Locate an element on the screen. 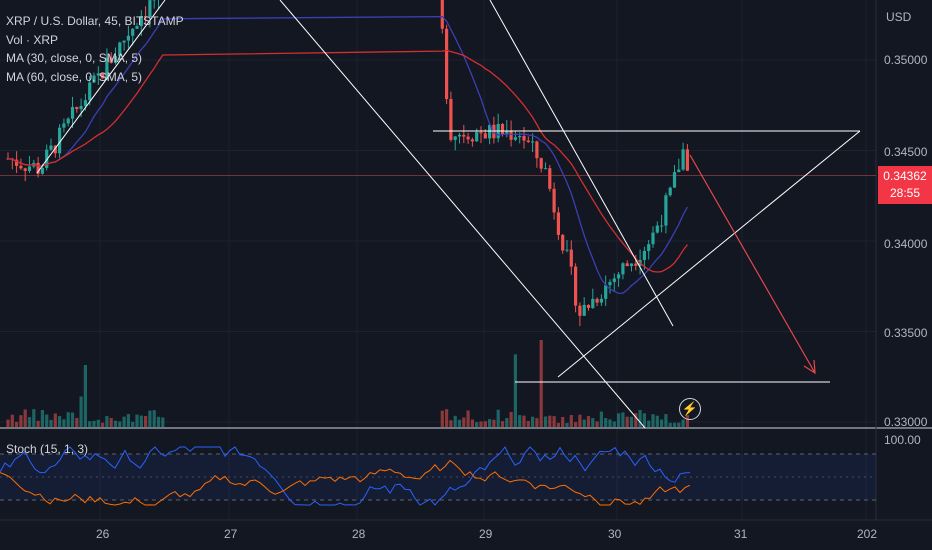 The image size is (932, 550). current-price: 0.34362 is located at coordinates (905, 176).